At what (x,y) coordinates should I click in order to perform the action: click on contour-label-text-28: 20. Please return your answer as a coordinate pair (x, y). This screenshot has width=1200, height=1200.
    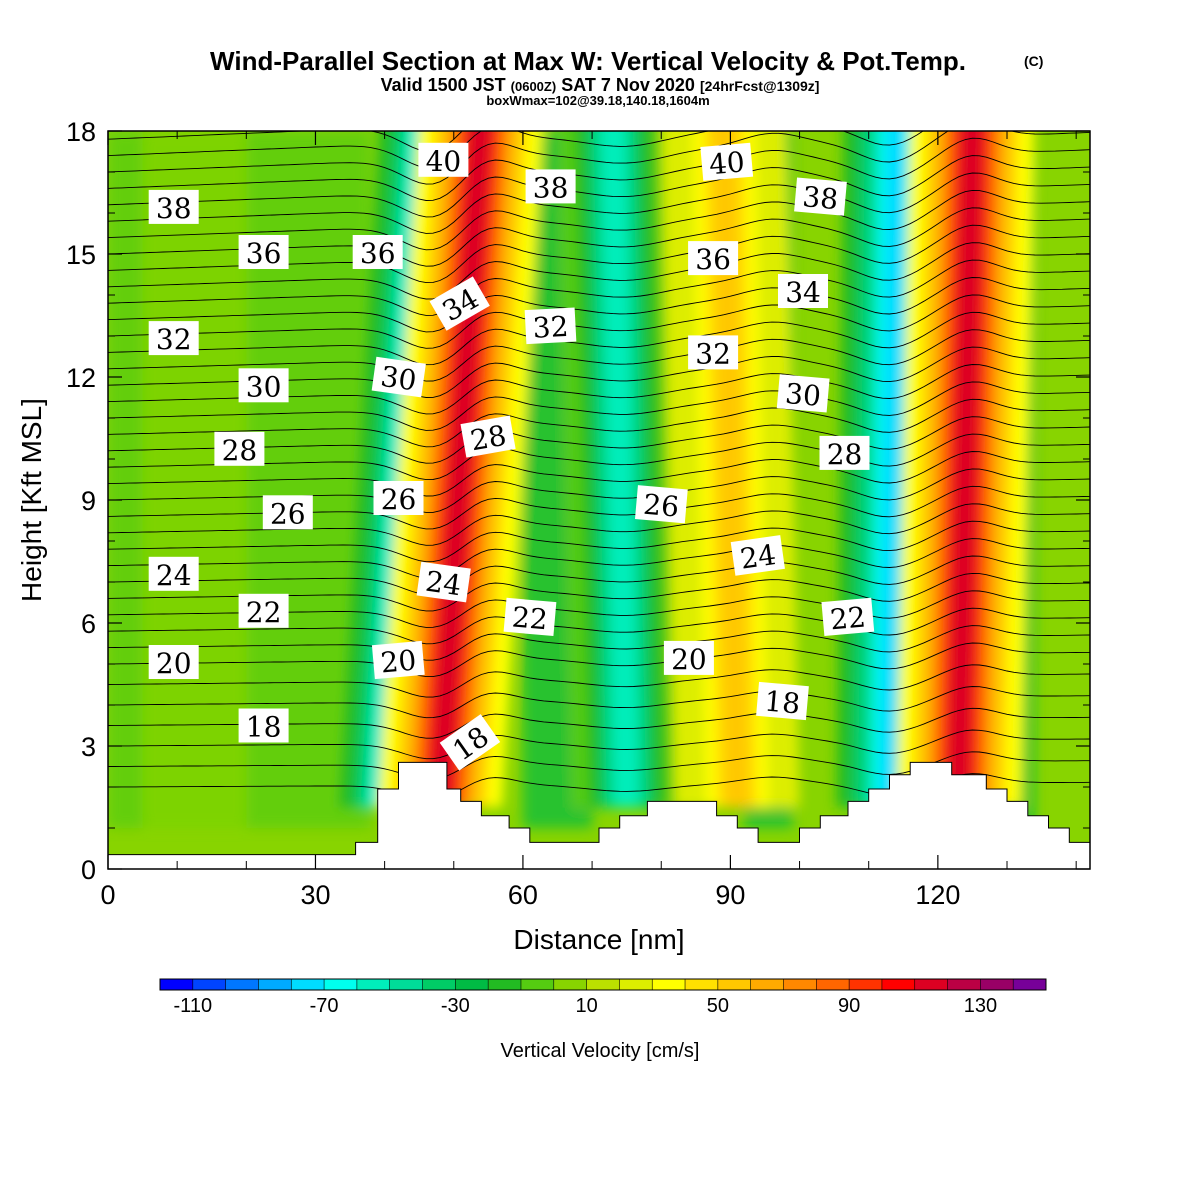
    Looking at the image, I should click on (174, 663).